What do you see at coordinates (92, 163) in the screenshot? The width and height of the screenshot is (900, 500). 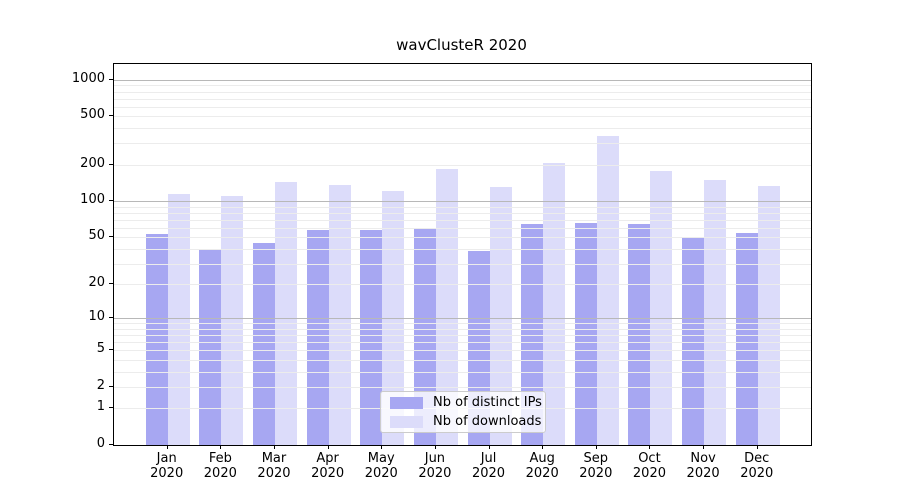 I see `y-tick-label: 200` at bounding box center [92, 163].